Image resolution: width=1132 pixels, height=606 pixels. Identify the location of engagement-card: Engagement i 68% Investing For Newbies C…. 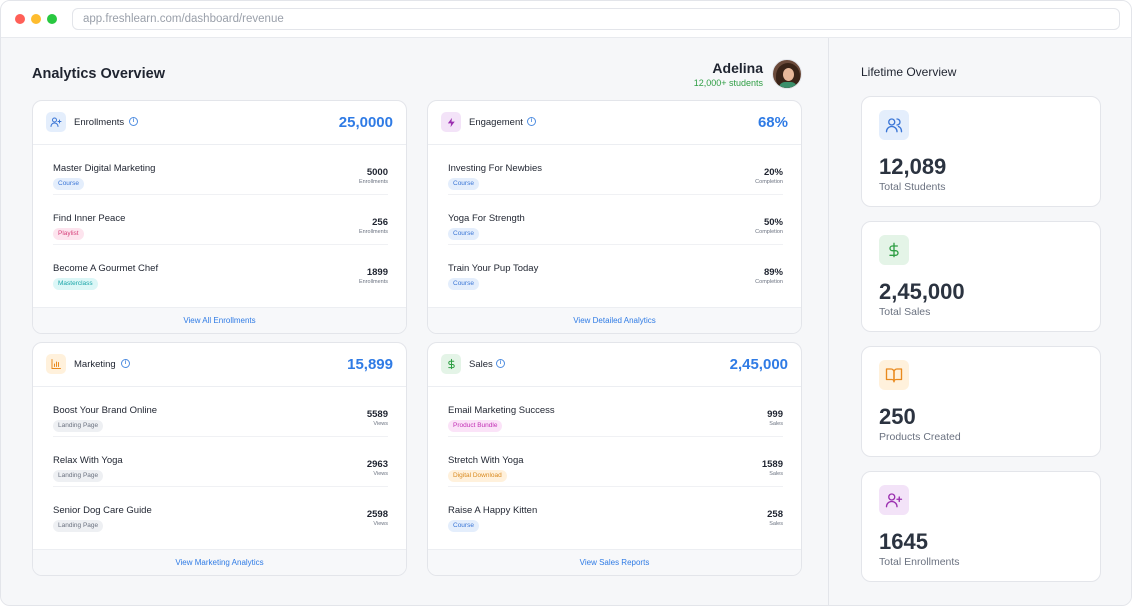
(614, 217).